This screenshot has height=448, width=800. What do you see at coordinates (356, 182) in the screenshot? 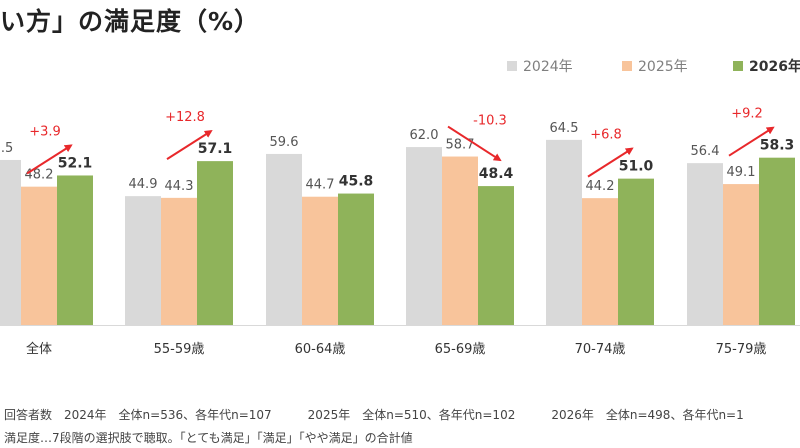
I see `data-label-2-2: 45.8` at bounding box center [356, 182].